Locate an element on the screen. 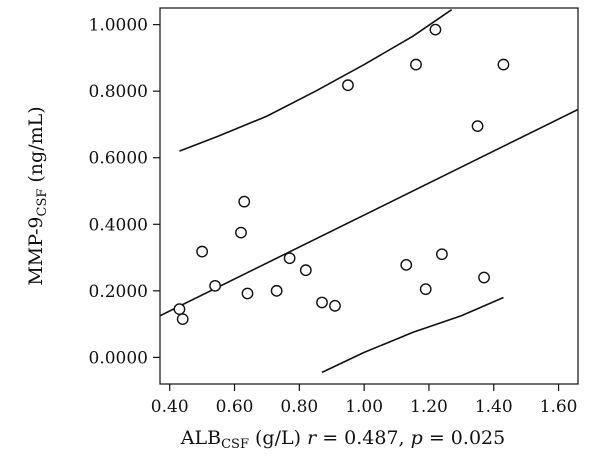  x-axis-ticks: 0.40 0.60 0.80 1.00 1.20 1.40 1.60 is located at coordinates (364, 400).